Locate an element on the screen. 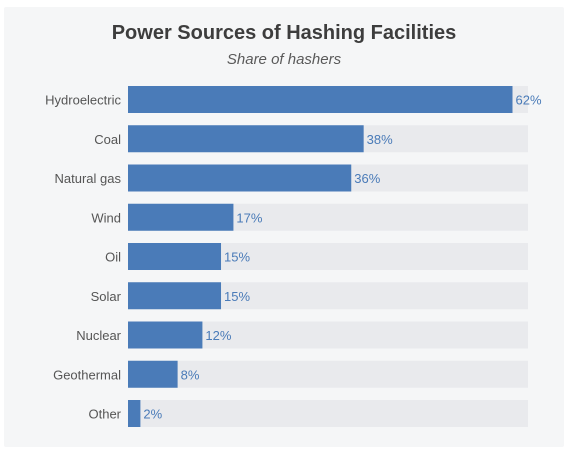 The image size is (568, 453). category-label-geothermal: Geothermal is located at coordinates (87, 374).